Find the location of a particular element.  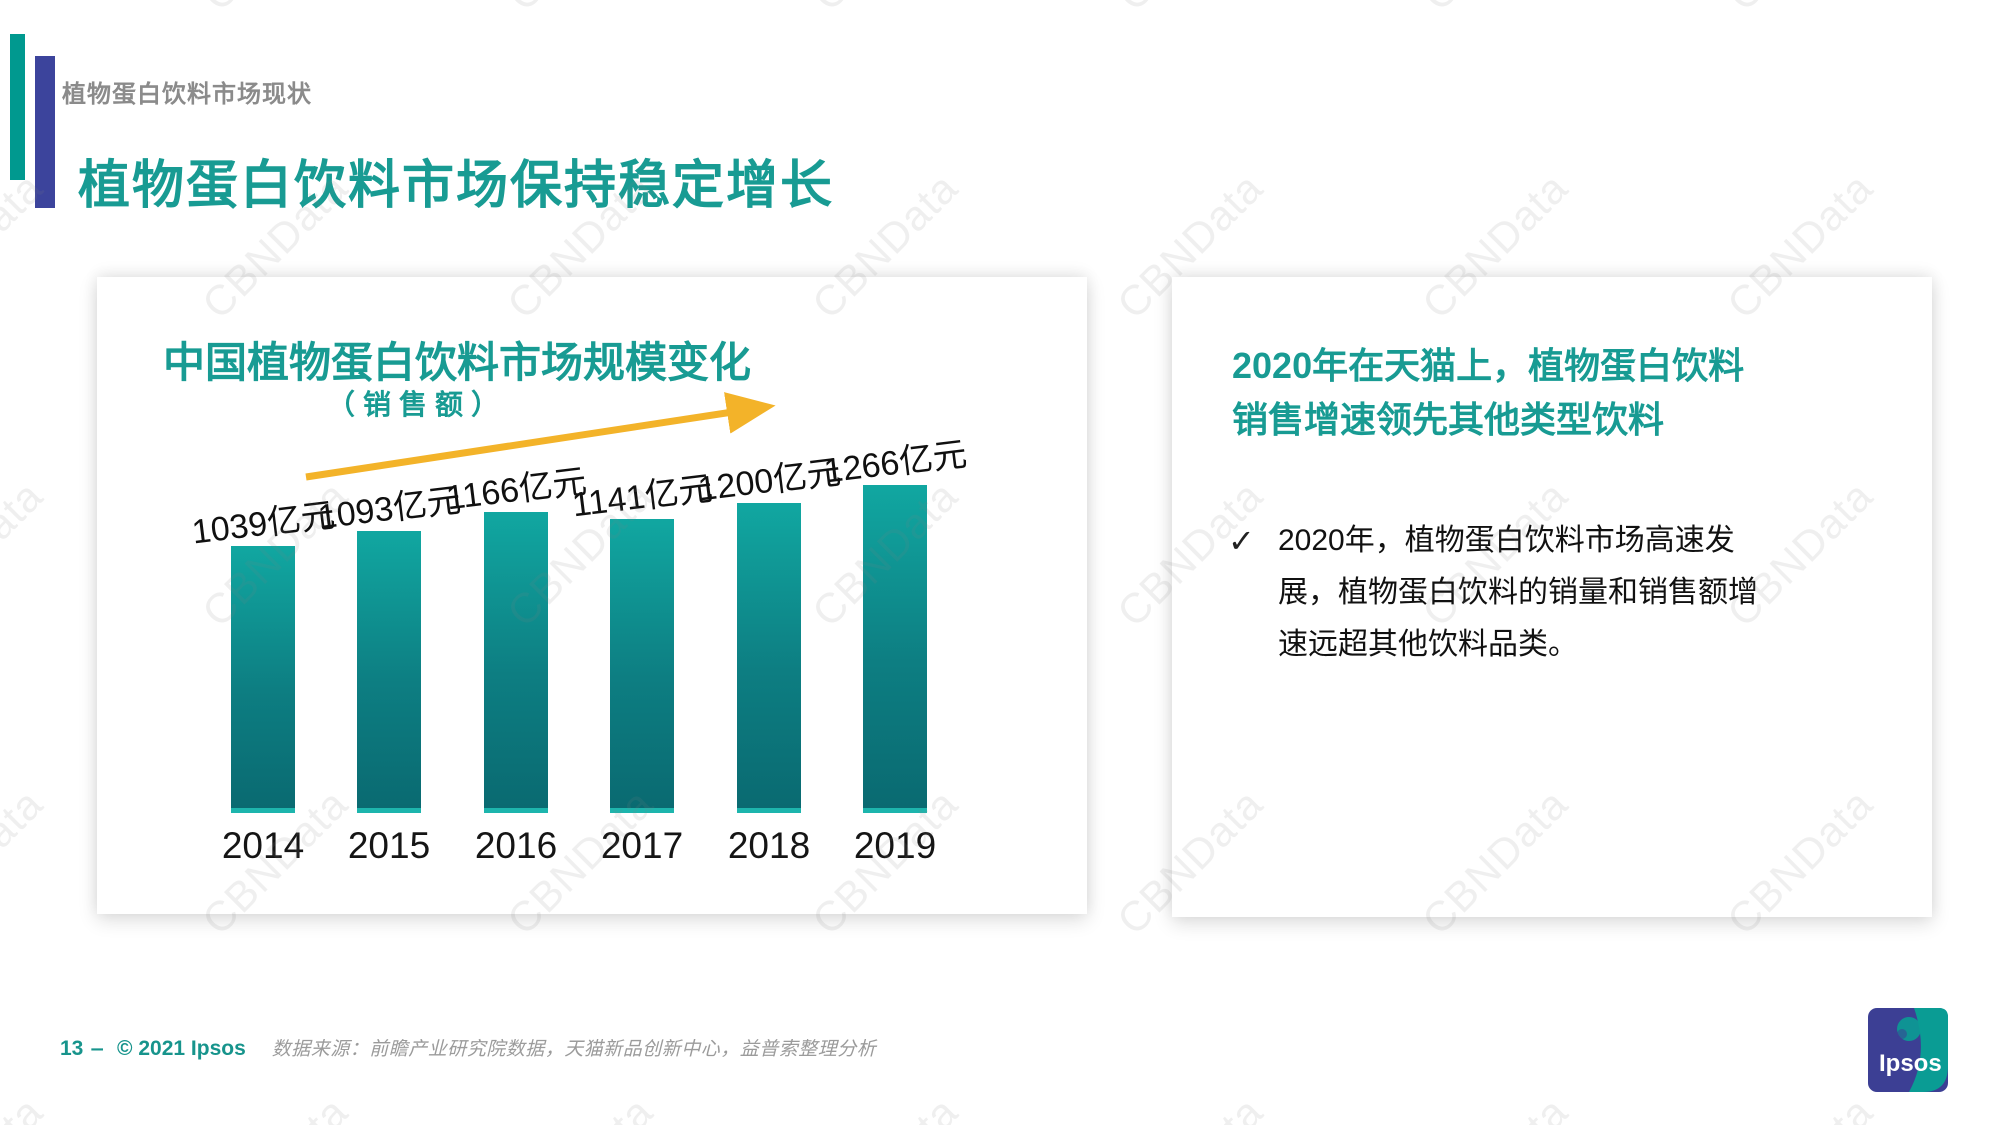

ipsos-logo-graphic: Ipsos is located at coordinates (1908, 1050).